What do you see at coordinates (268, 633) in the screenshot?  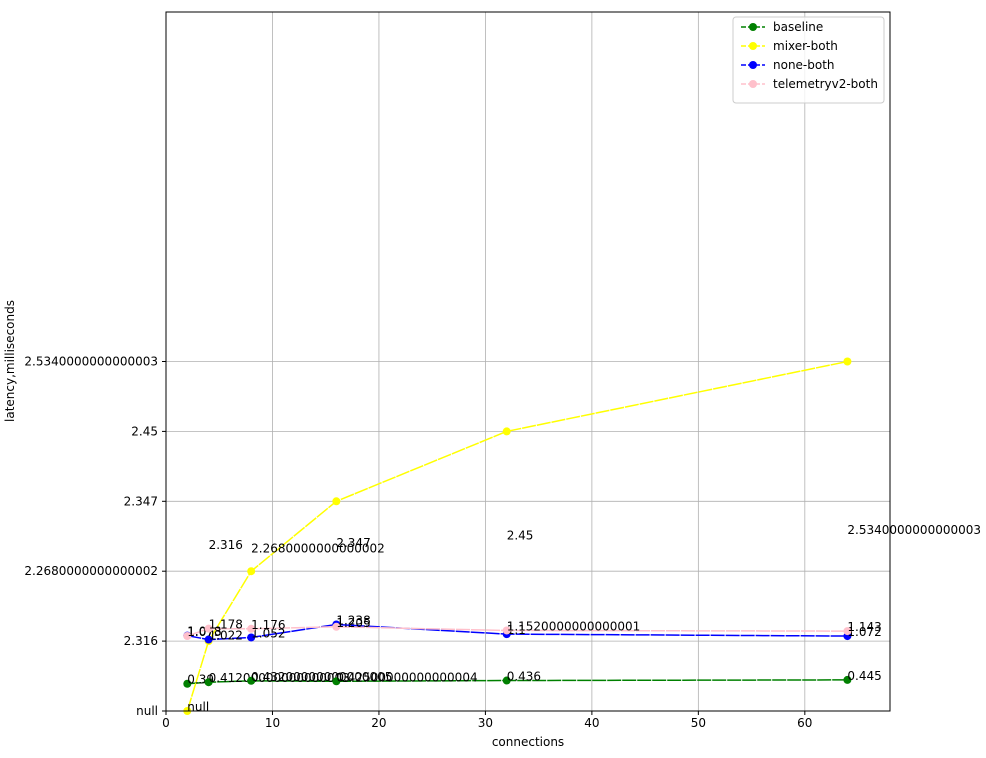 I see `data-label: 1.052` at bounding box center [268, 633].